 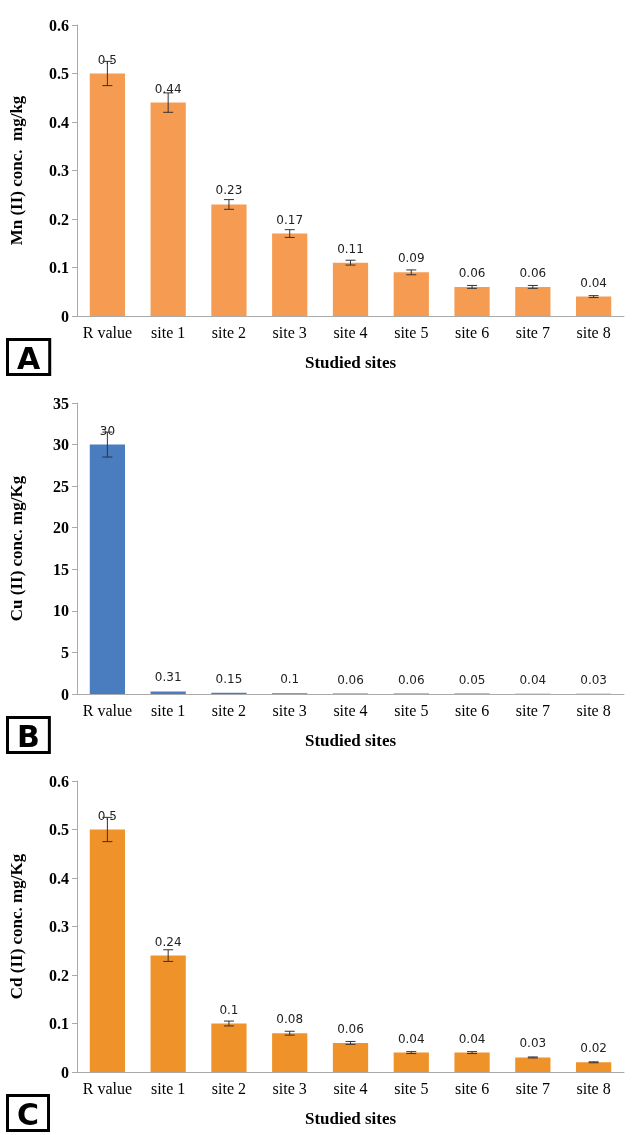 I want to click on data-label: 30, so click(x=107, y=430).